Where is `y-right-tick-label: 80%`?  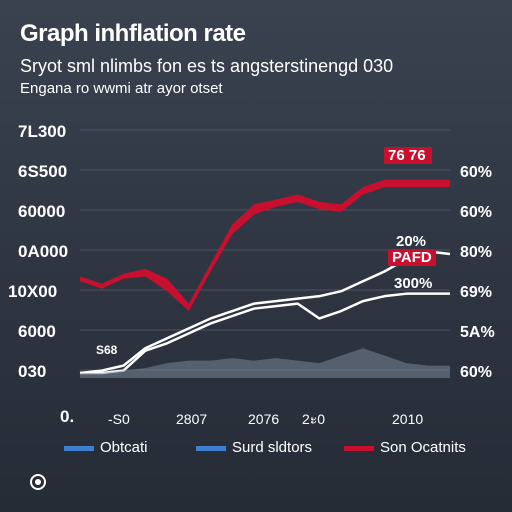 y-right-tick-label: 80% is located at coordinates (476, 252).